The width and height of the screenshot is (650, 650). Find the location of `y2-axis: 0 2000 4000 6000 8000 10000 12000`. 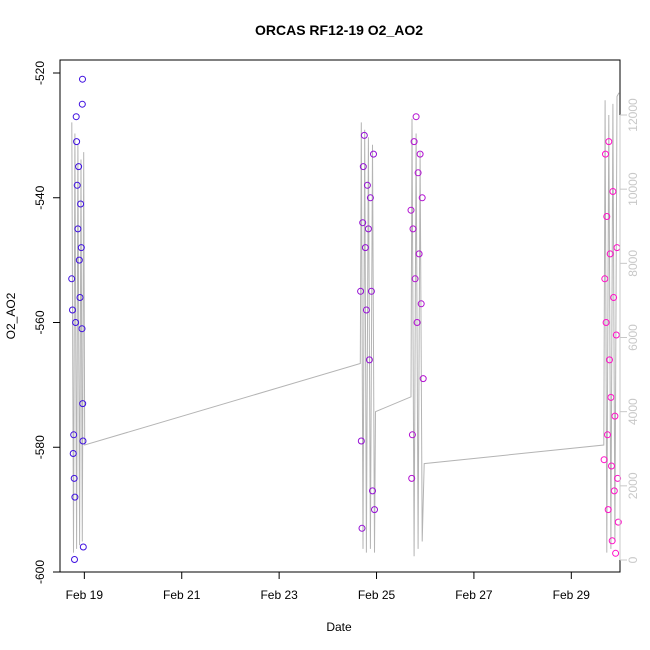

y2-axis: 0 2000 4000 6000 8000 10000 12000 is located at coordinates (629, 330).